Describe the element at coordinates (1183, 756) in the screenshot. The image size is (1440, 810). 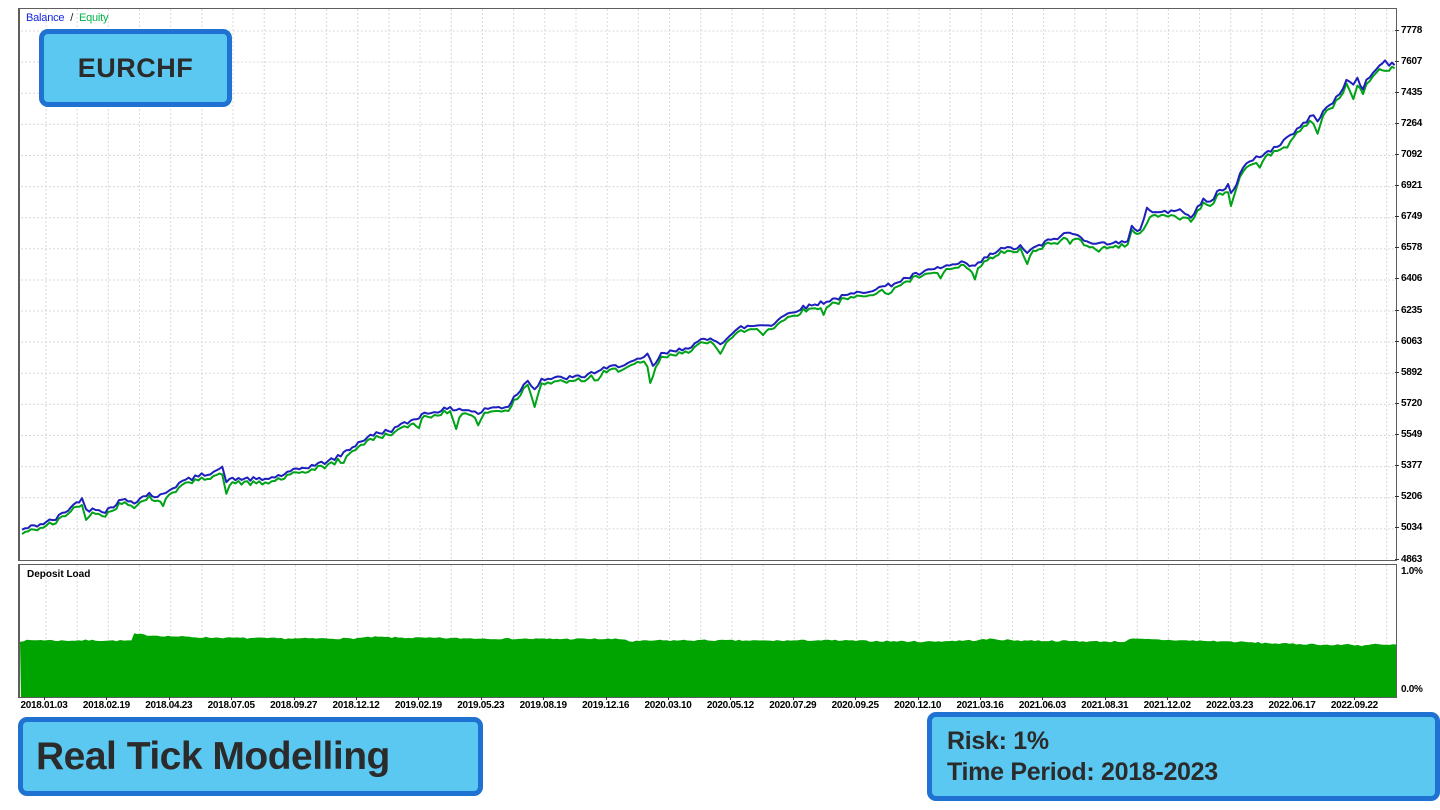
I see `risk-badge: Risk: 1% Time Period: 2018-2023` at that location.